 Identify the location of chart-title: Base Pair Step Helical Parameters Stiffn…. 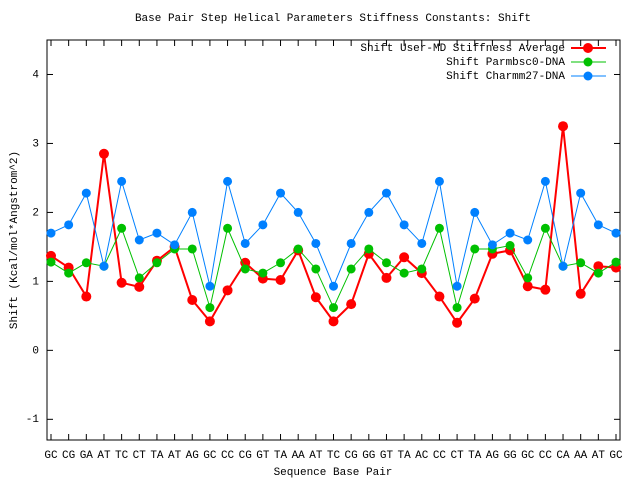
(333, 19).